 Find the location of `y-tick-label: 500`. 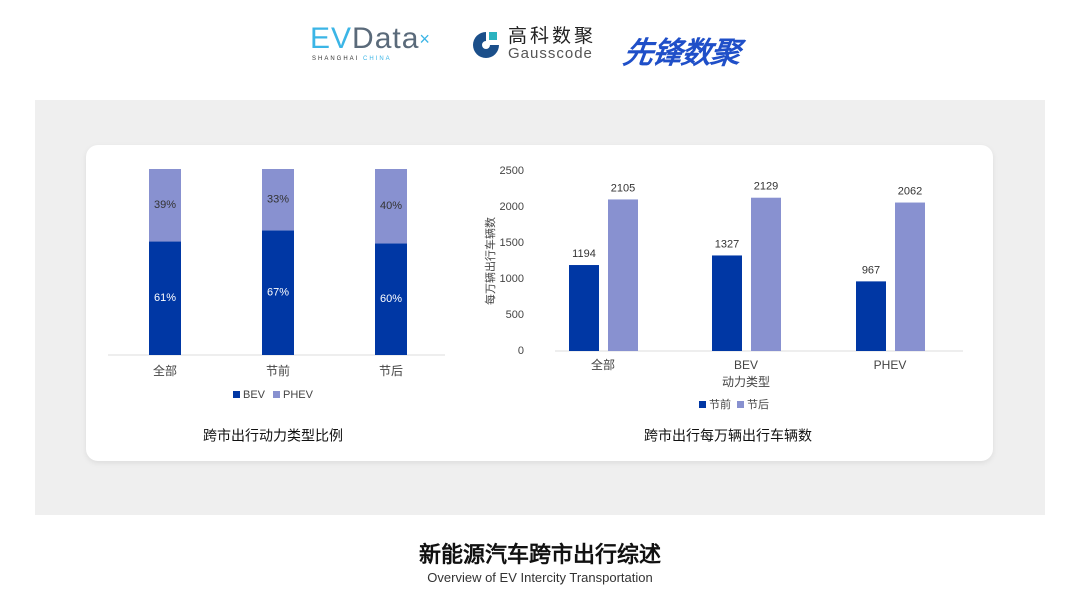

y-tick-label: 500 is located at coordinates (515, 315).